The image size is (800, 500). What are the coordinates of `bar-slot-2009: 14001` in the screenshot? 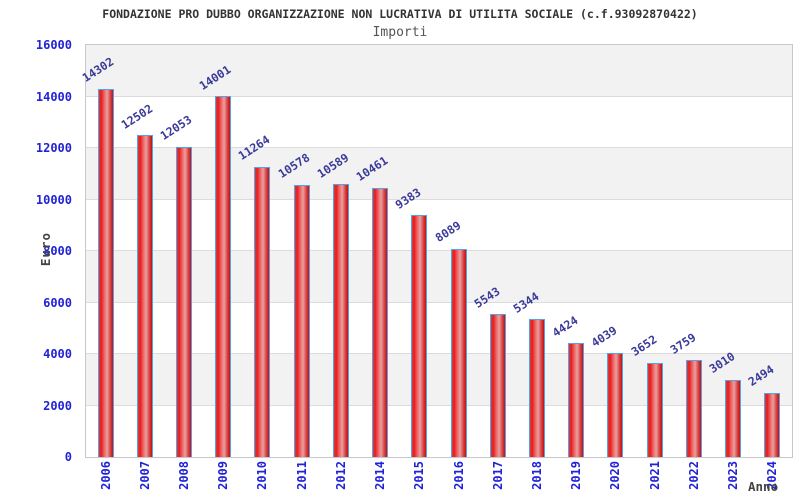 It's located at (220, 251).